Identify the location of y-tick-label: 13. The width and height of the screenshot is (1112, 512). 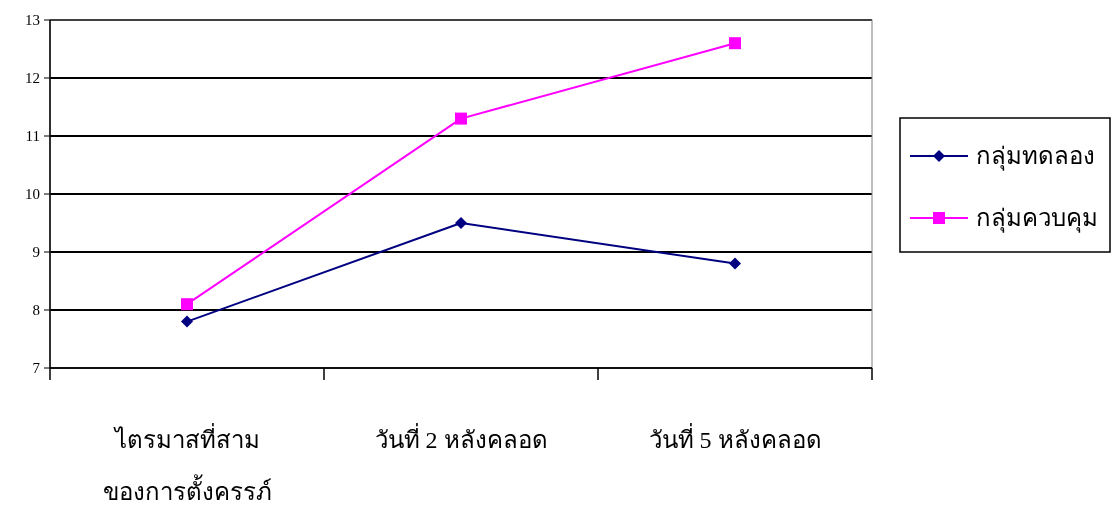
(32, 20).